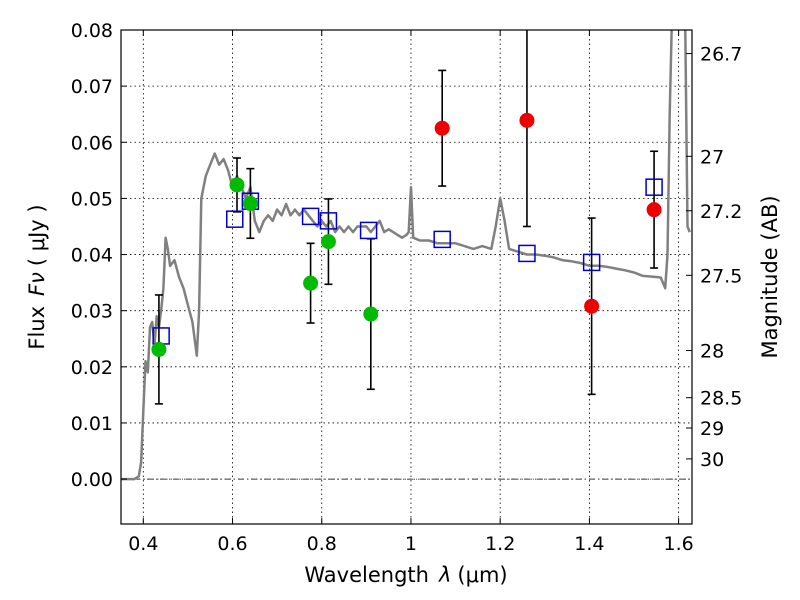  Describe the element at coordinates (92, 368) in the screenshot. I see `y-tick-label: 0.02` at that location.